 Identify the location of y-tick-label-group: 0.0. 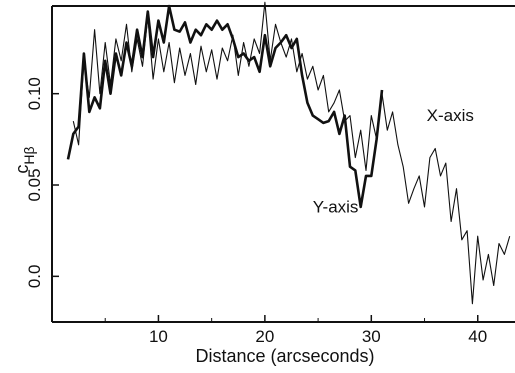
(34, 277).